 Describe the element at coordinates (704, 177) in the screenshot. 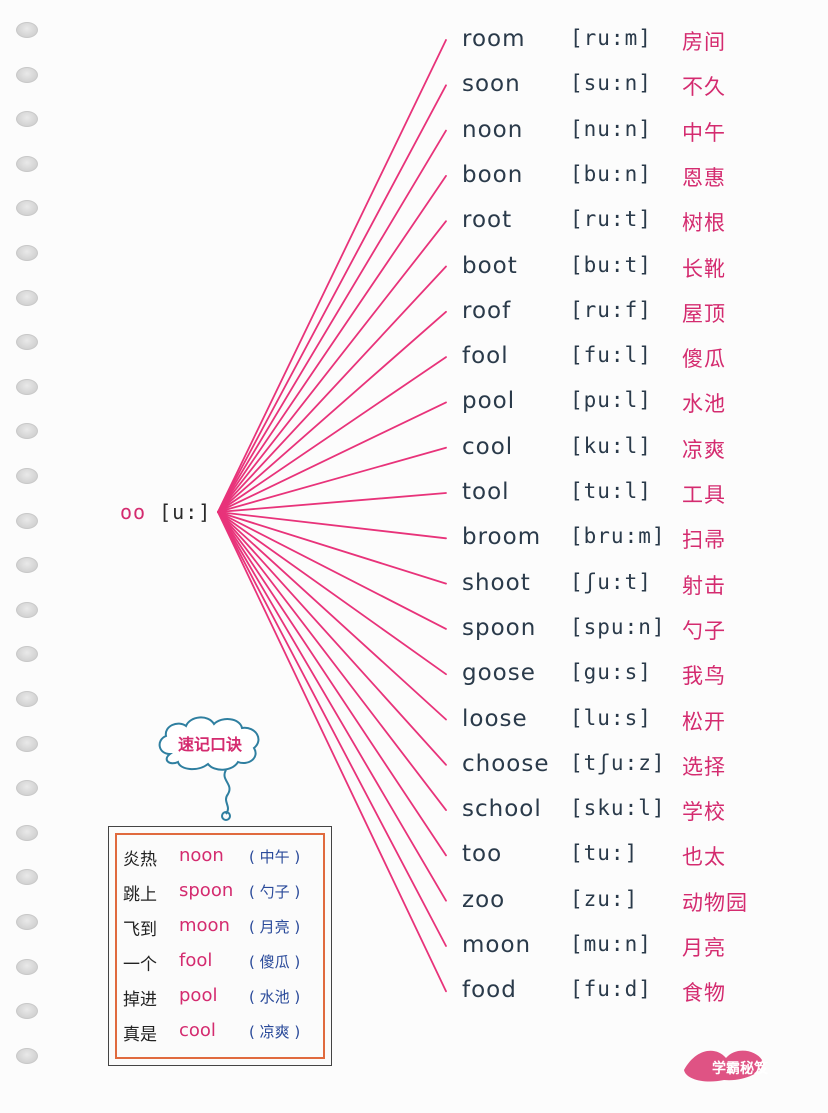

I see `word-meaning: 恩惠` at that location.